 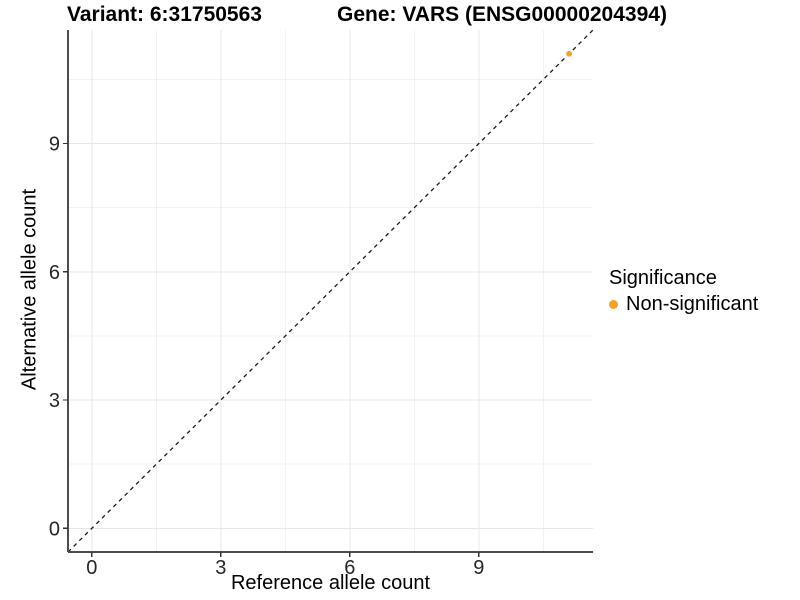 What do you see at coordinates (683, 291) in the screenshot?
I see `legend: Significance Non-significant` at bounding box center [683, 291].